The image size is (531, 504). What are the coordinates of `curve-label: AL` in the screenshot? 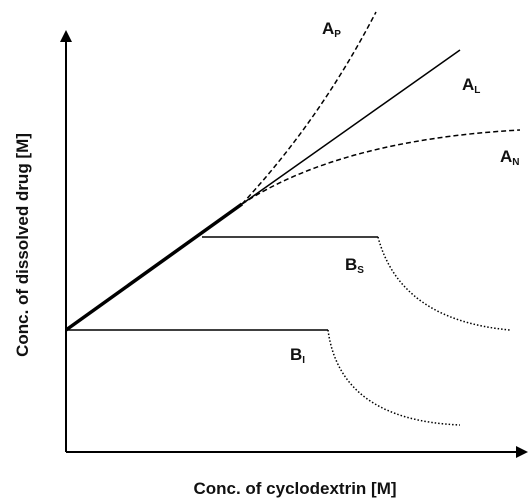 It's located at (471, 85).